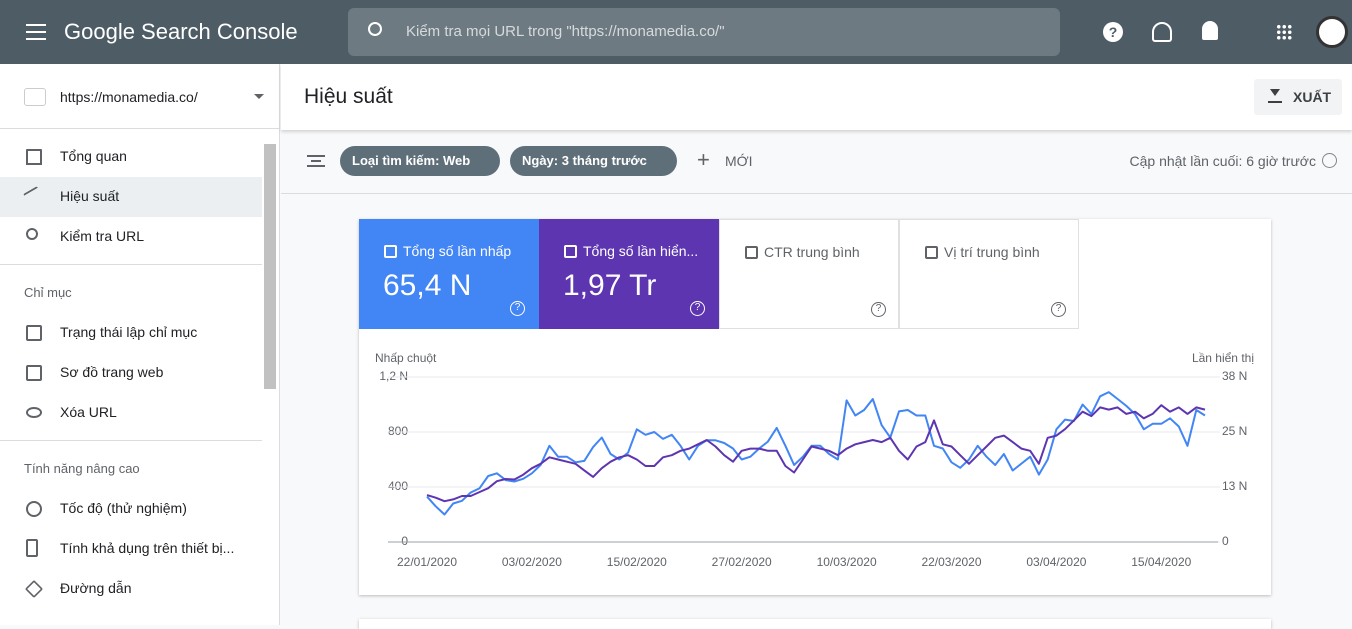  What do you see at coordinates (703, 159) in the screenshot?
I see `add-icon: +` at bounding box center [703, 159].